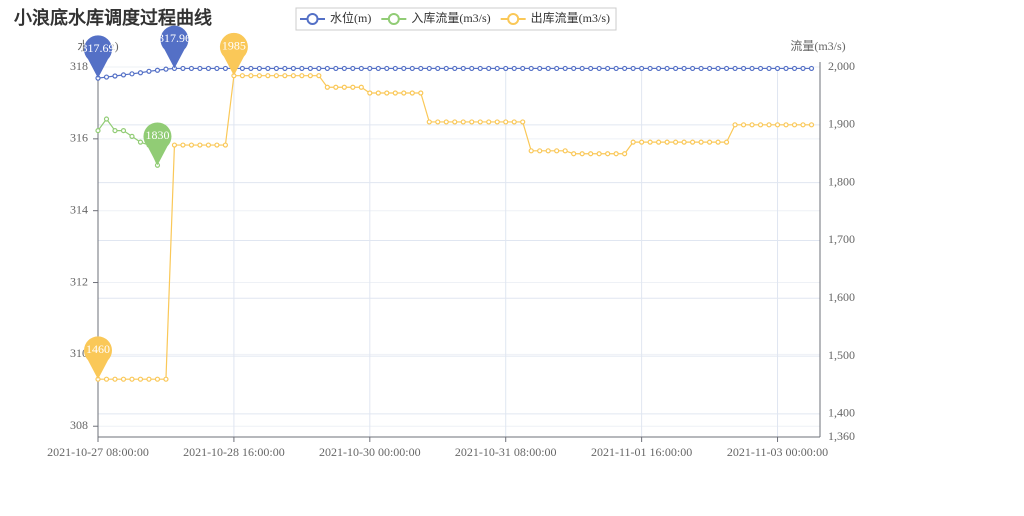 The image size is (1024, 516). I want to click on mark-pin-label: 317.69, so click(98, 48).